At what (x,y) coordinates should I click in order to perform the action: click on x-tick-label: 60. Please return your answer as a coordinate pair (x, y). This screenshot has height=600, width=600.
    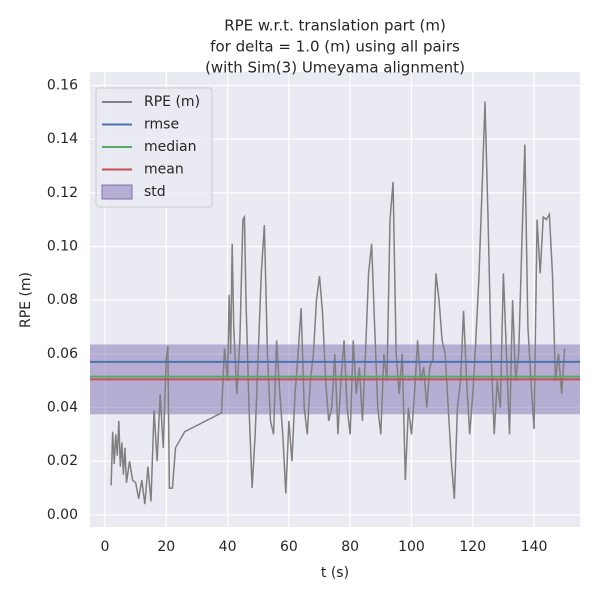
    Looking at the image, I should click on (289, 547).